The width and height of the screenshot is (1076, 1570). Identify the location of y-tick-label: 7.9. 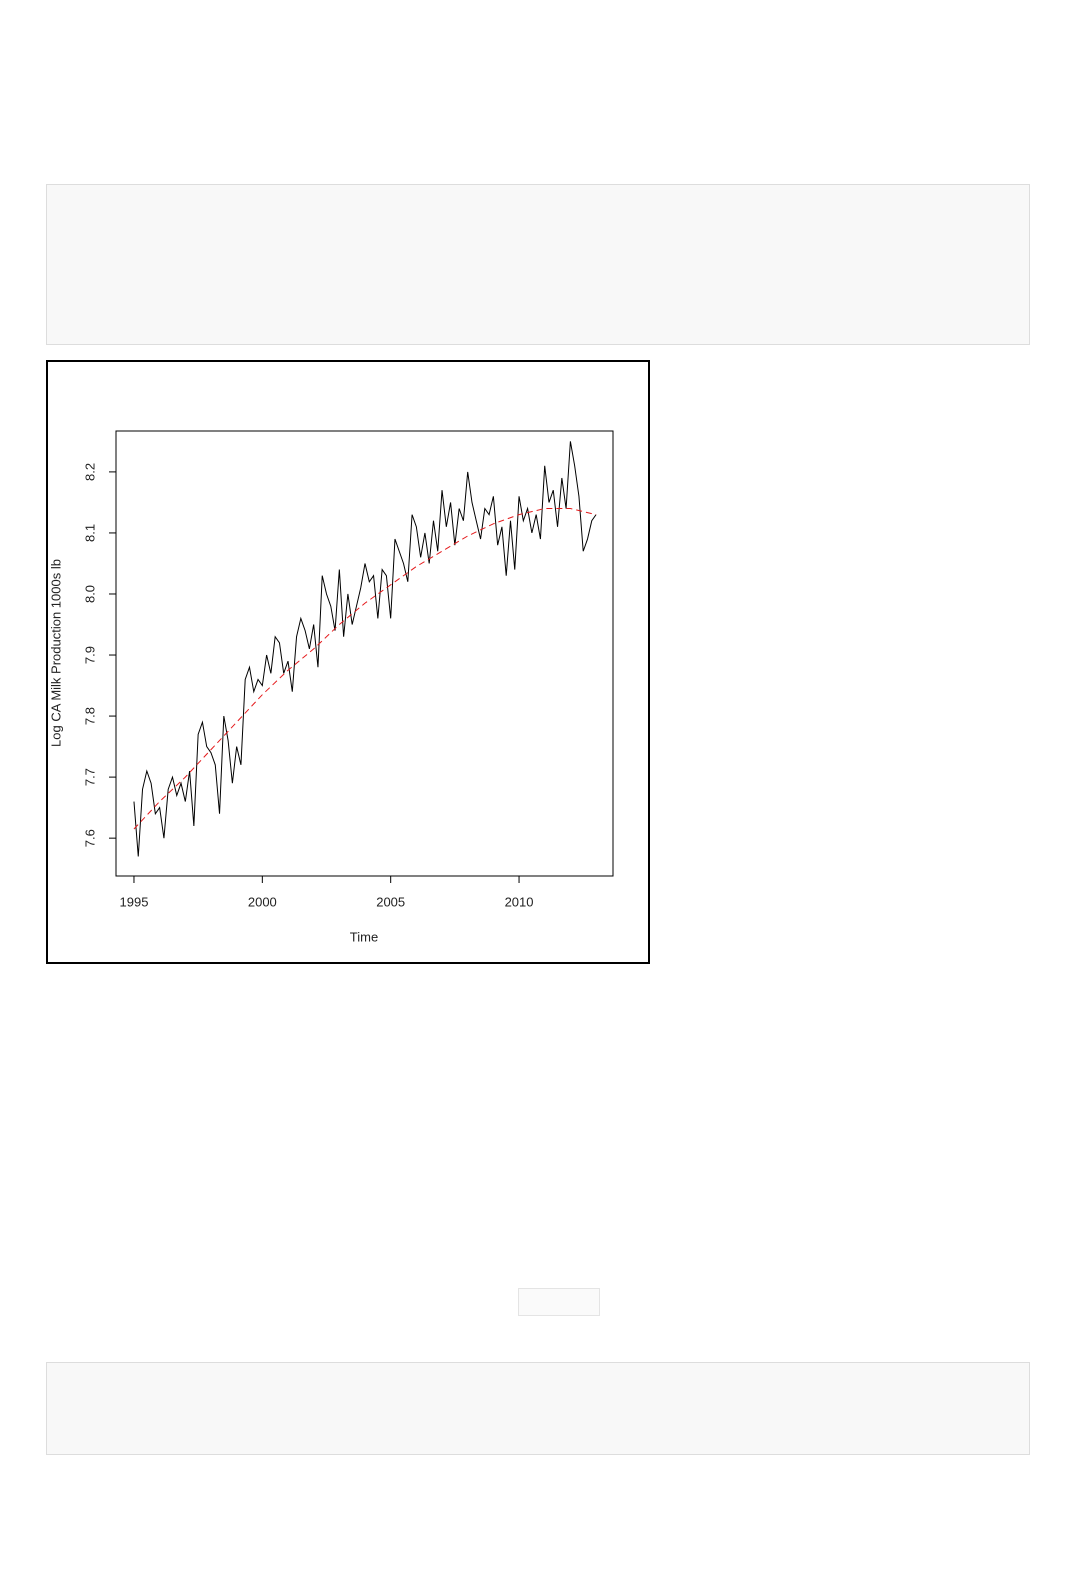
(89, 655).